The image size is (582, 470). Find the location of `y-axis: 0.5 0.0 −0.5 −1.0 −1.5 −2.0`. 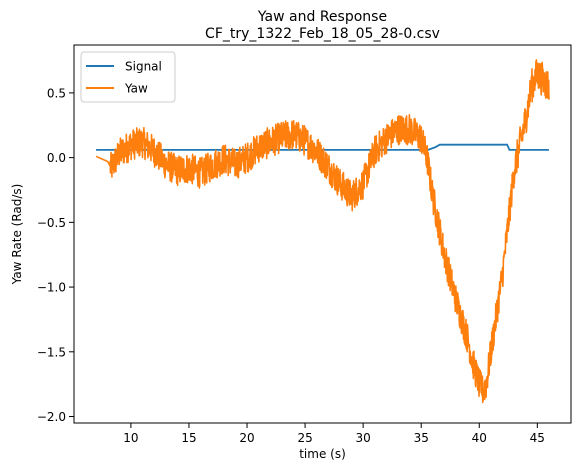

y-axis: 0.5 0.0 −0.5 −1.0 −1.5 −2.0 is located at coordinates (55, 255).